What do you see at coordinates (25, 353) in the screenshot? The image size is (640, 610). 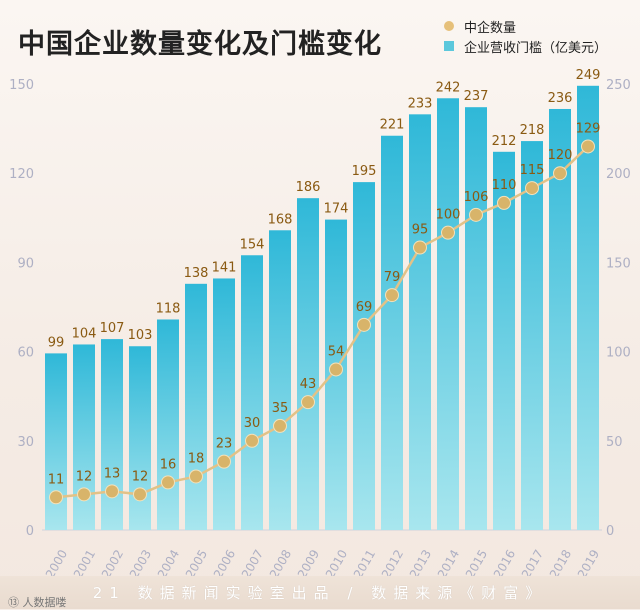 I see `left-axis-tick-label: 60` at bounding box center [25, 353].